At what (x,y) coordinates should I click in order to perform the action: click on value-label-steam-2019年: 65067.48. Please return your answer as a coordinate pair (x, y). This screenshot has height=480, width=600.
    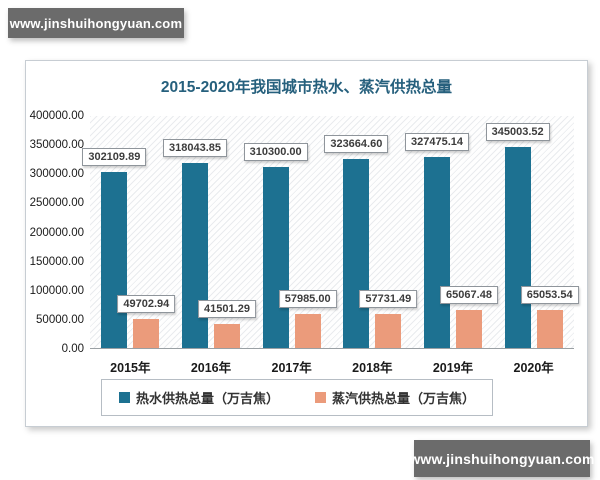
    Looking at the image, I should click on (469, 295).